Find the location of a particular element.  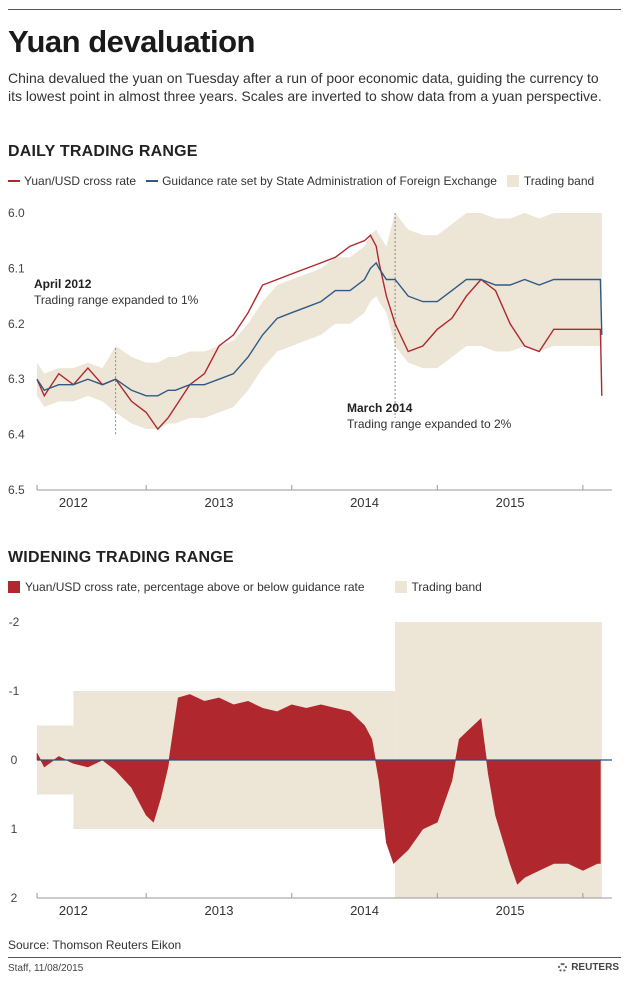

legend-label-band: Trading band is located at coordinates (559, 181).